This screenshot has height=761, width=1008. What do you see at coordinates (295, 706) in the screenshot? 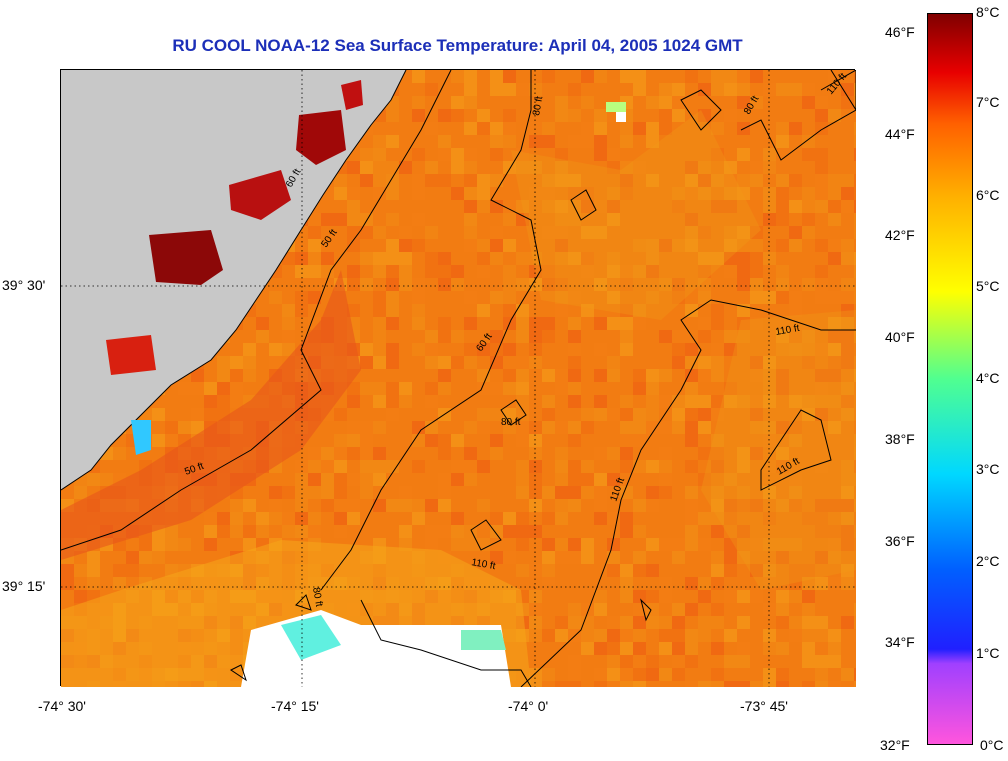
I see `lon-label: -74° 15'` at bounding box center [295, 706].